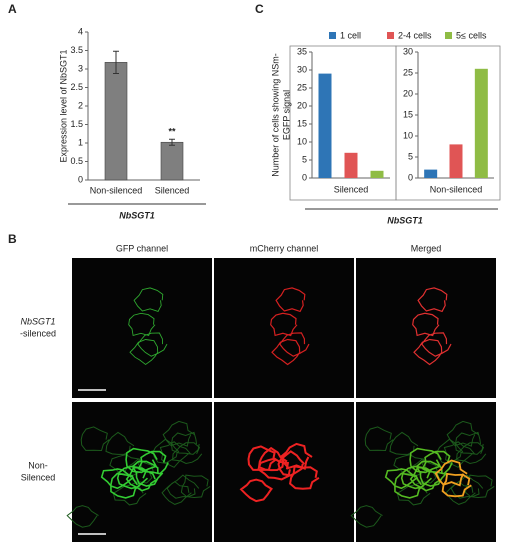  I want to click on row-label: NbSGT1, so click(37, 321).